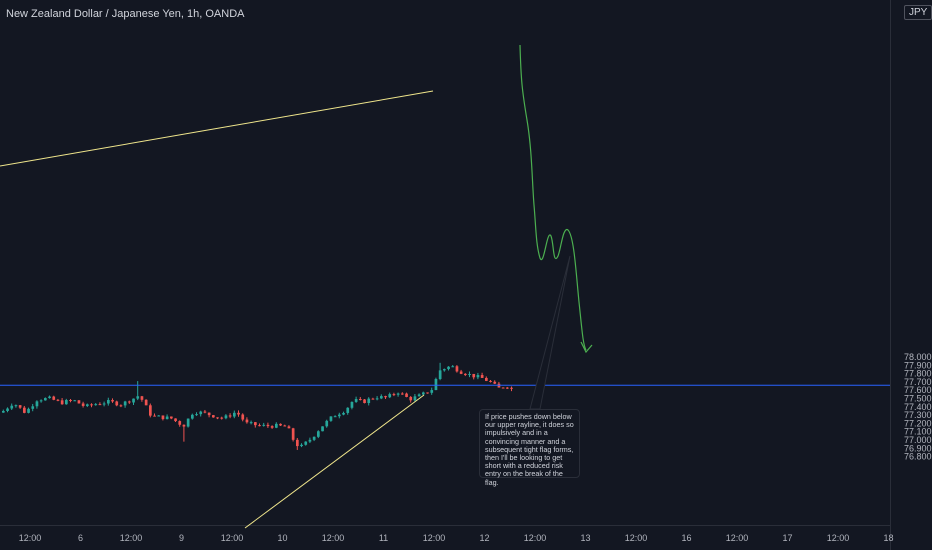 This screenshot has width=932, height=550. What do you see at coordinates (585, 538) in the screenshot?
I see `x-tick-label: 13` at bounding box center [585, 538].